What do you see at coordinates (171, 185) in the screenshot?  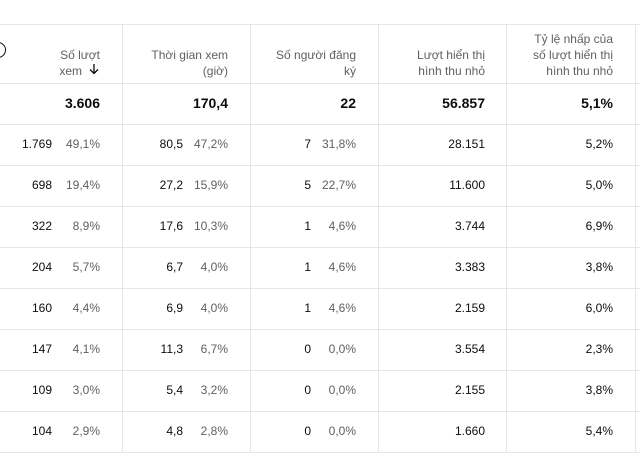 I see `cell-watch-time: 27,2` at bounding box center [171, 185].